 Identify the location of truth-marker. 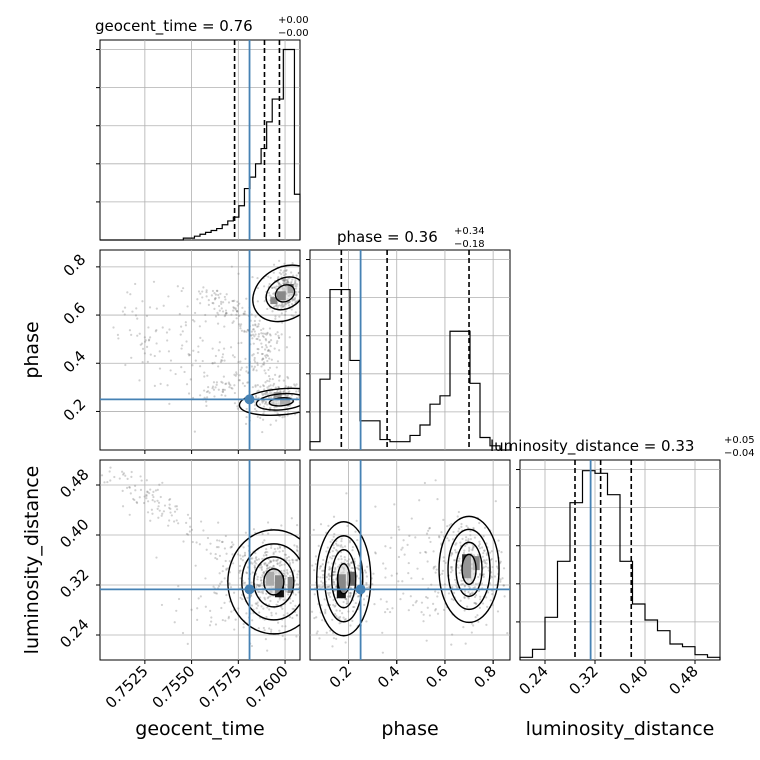
(249, 589).